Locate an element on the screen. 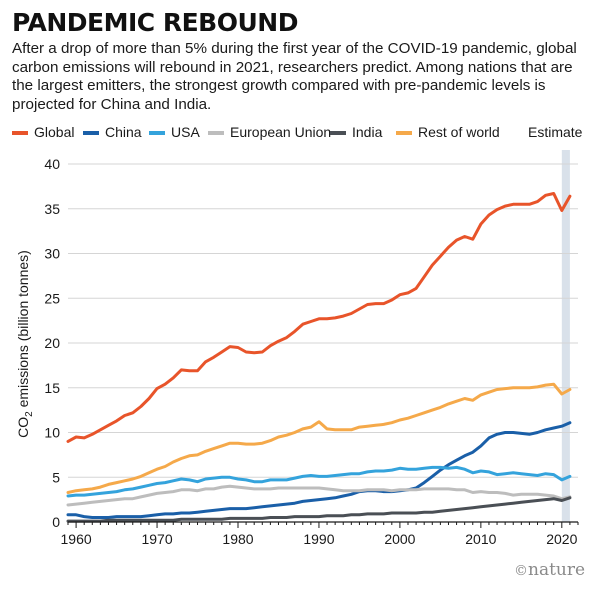 Image resolution: width=600 pixels, height=590 pixels. legend-label: India is located at coordinates (367, 132).